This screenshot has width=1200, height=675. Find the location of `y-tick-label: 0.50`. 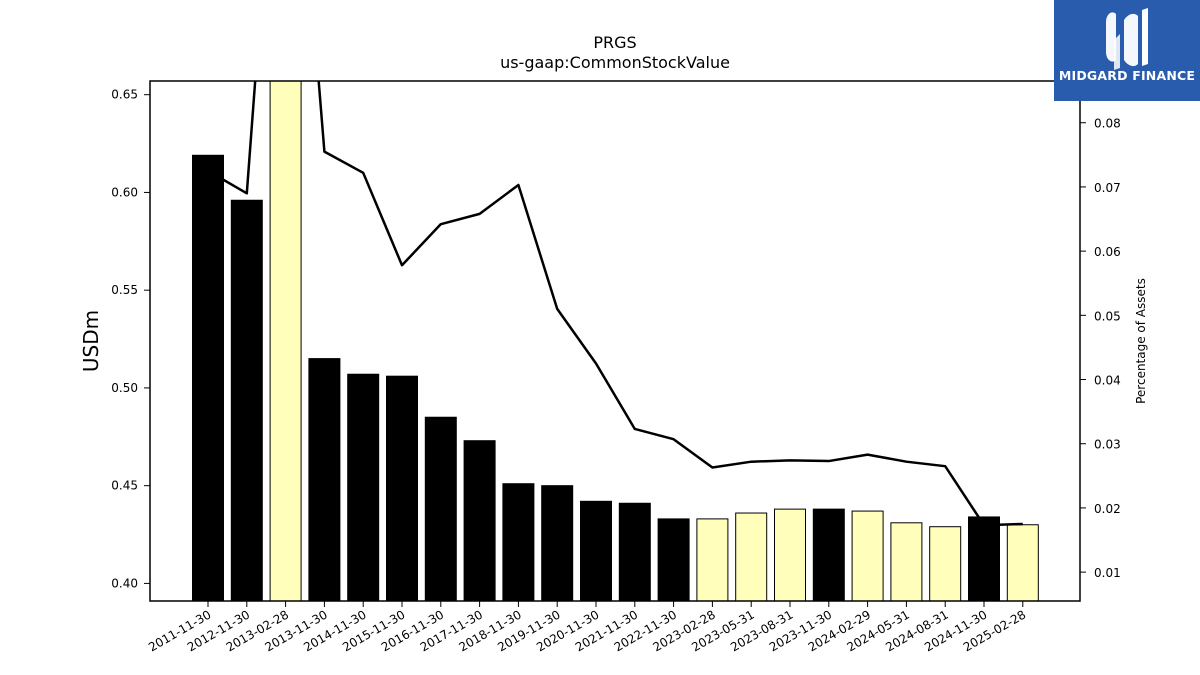

y-tick-label: 0.50 is located at coordinates (124, 388).